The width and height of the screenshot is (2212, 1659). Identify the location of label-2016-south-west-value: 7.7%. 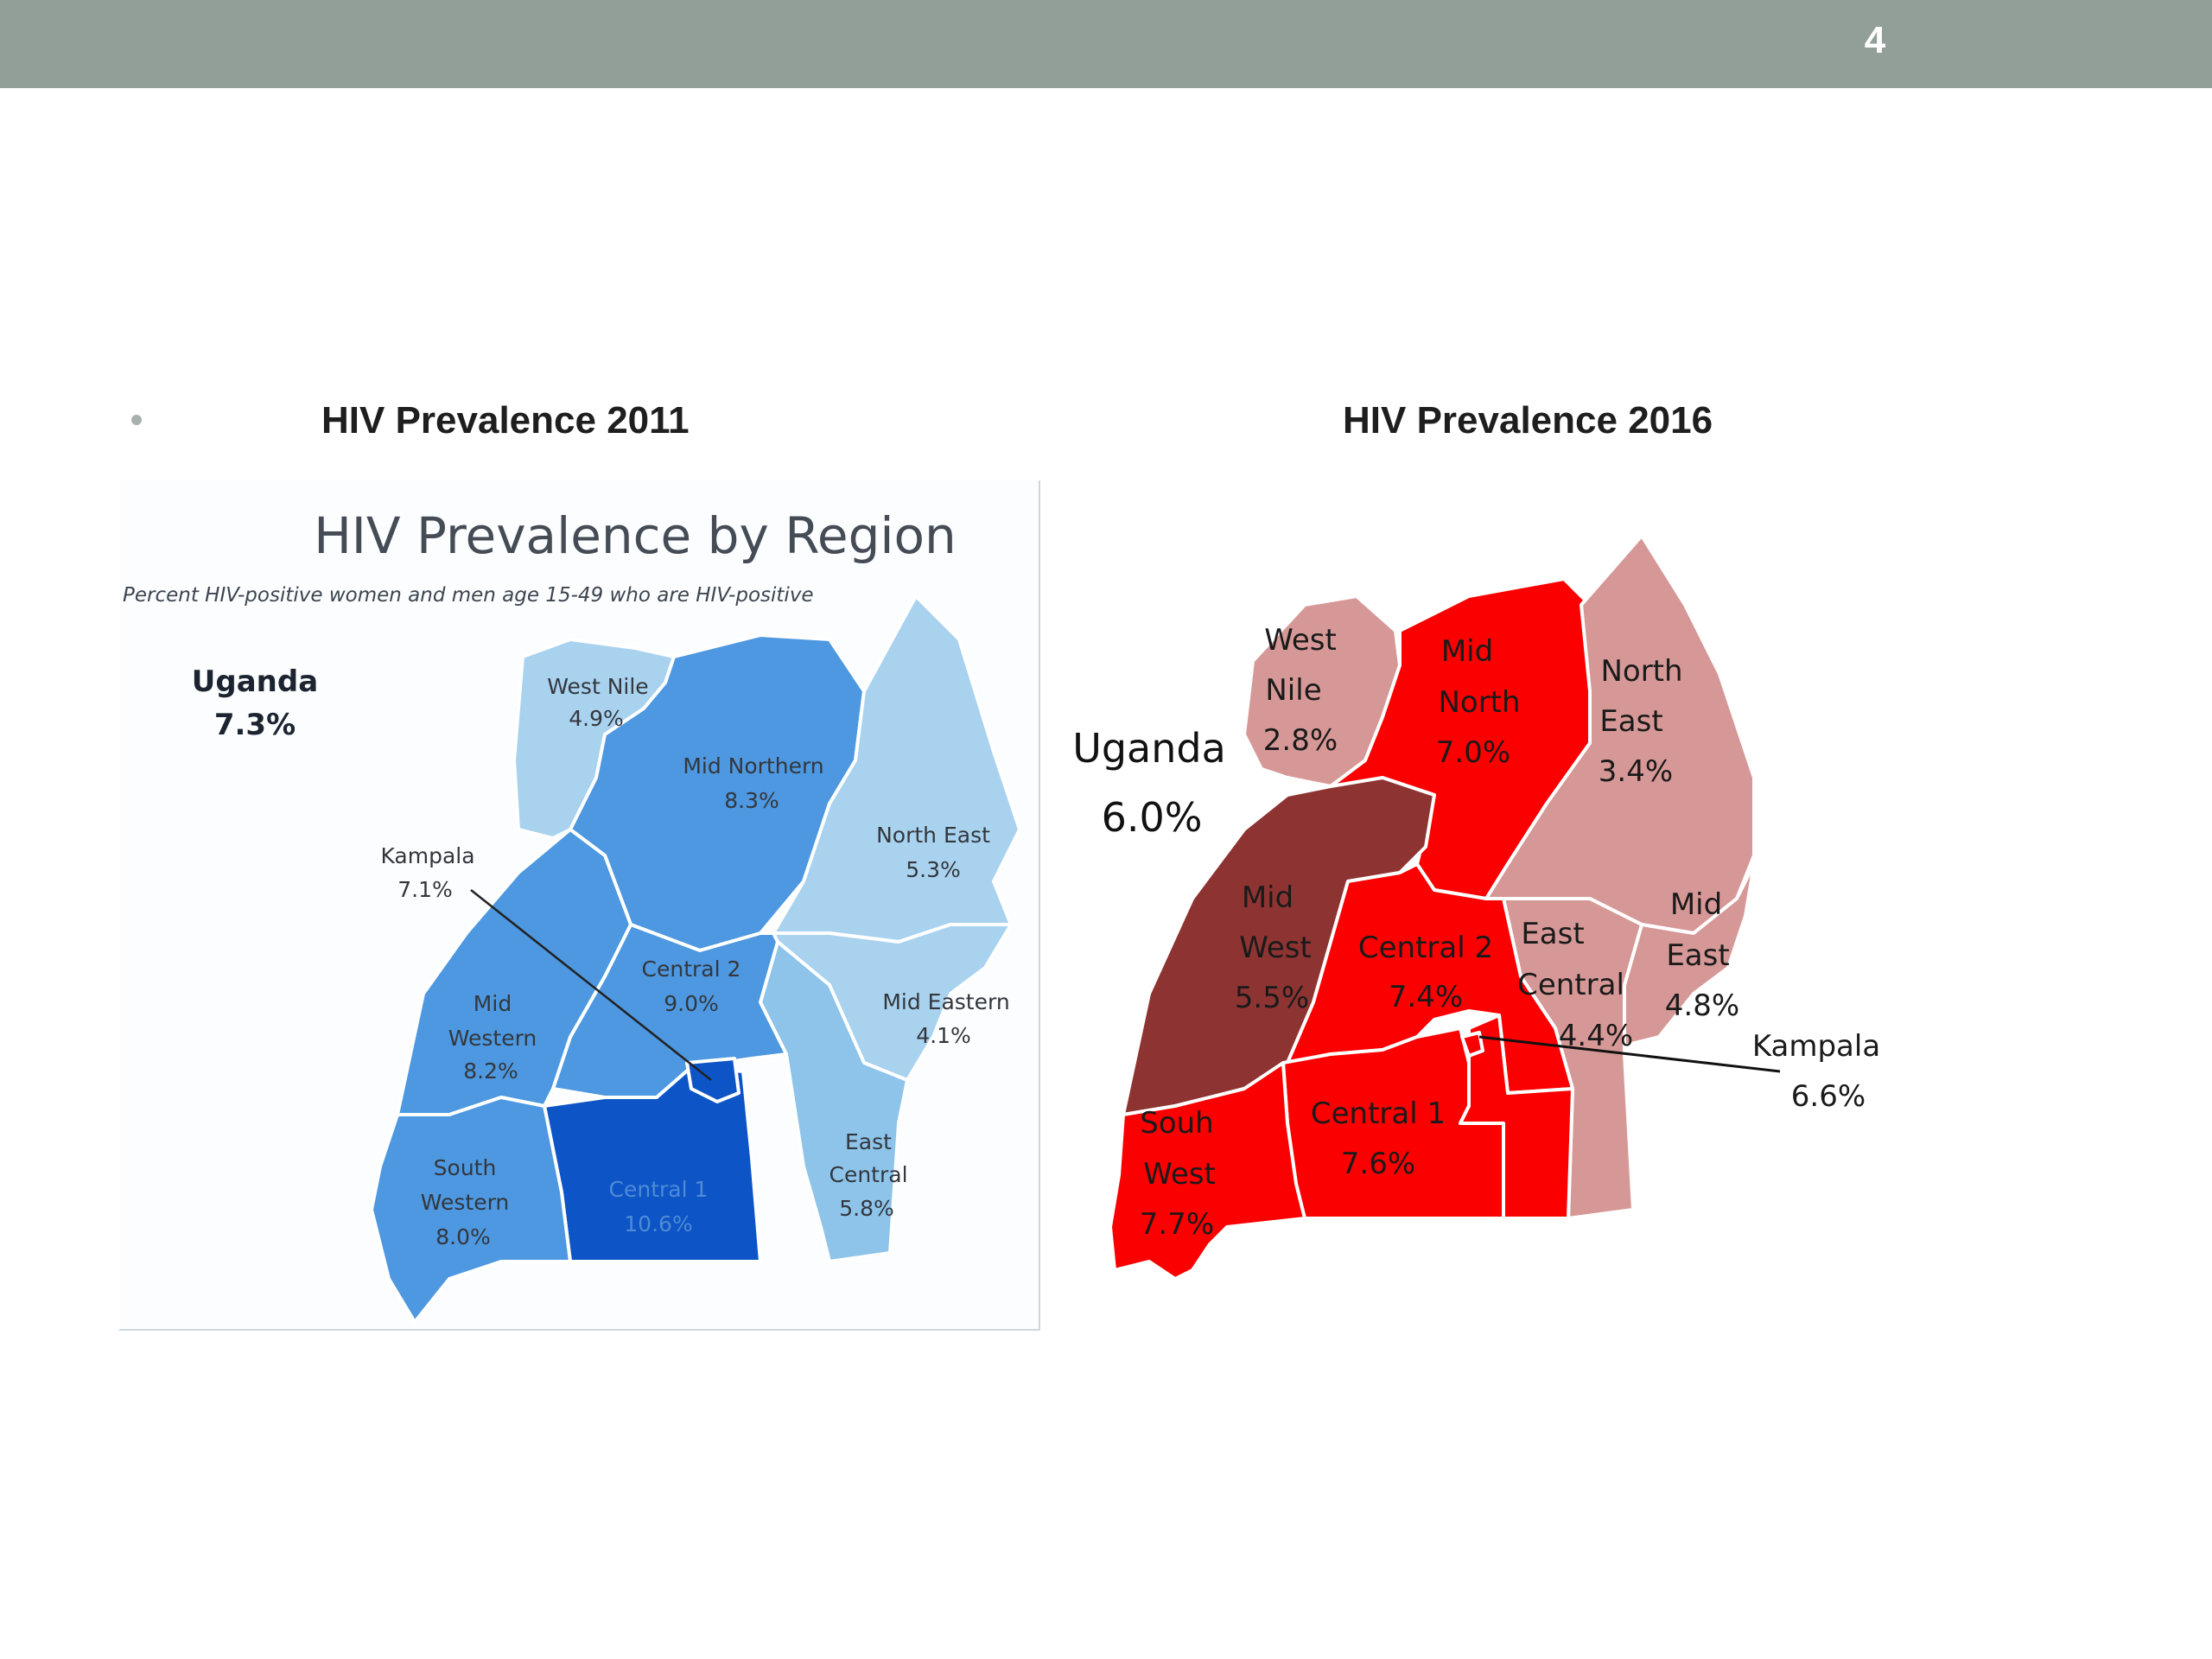
(1177, 1224).